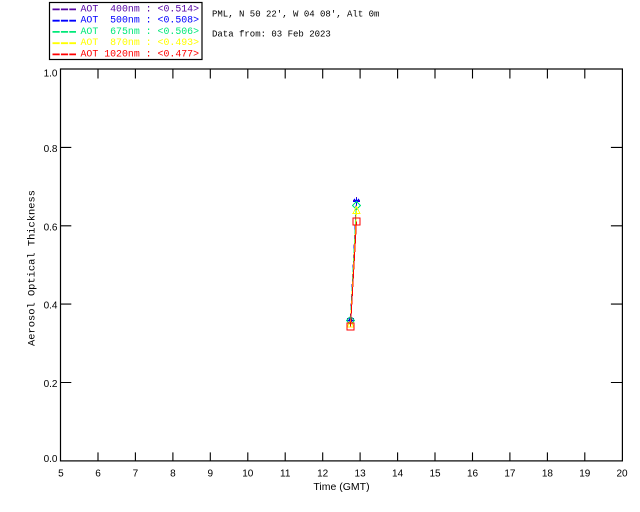 Image resolution: width=640 pixels, height=512 pixels. Describe the element at coordinates (211, 473) in the screenshot. I see `svg-text: 9` at that location.